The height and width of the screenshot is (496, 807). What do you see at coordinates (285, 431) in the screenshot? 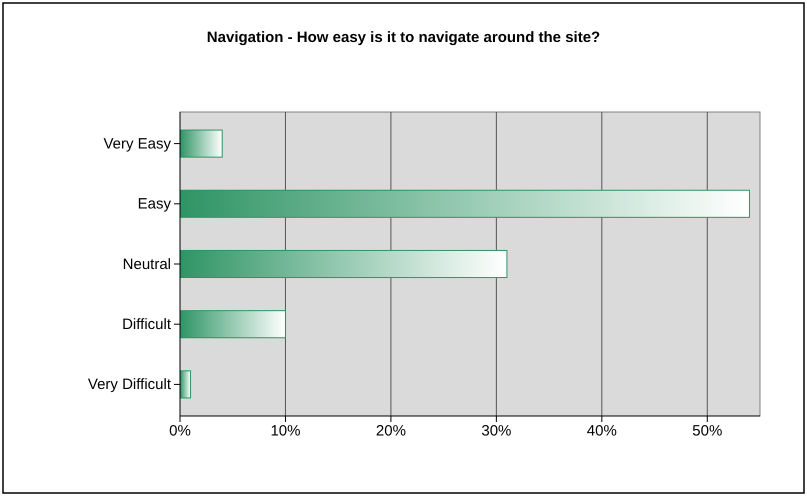
I see `x-tick-label: 10%` at bounding box center [285, 431].